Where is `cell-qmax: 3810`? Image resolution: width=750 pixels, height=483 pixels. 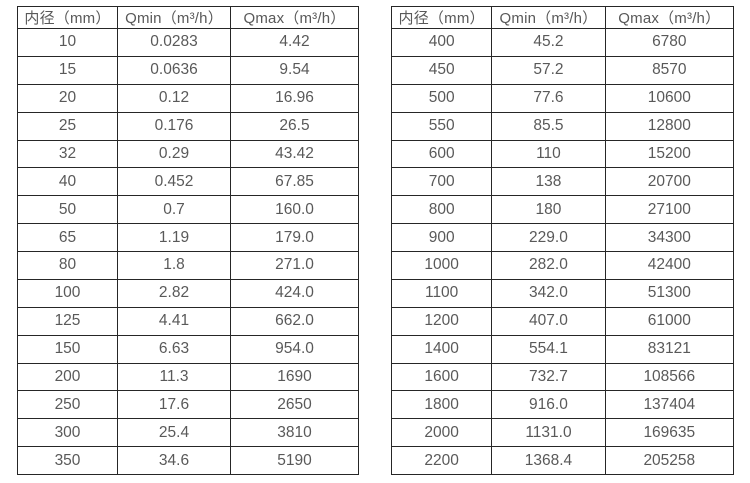 cell-qmax: 3810 is located at coordinates (294, 433).